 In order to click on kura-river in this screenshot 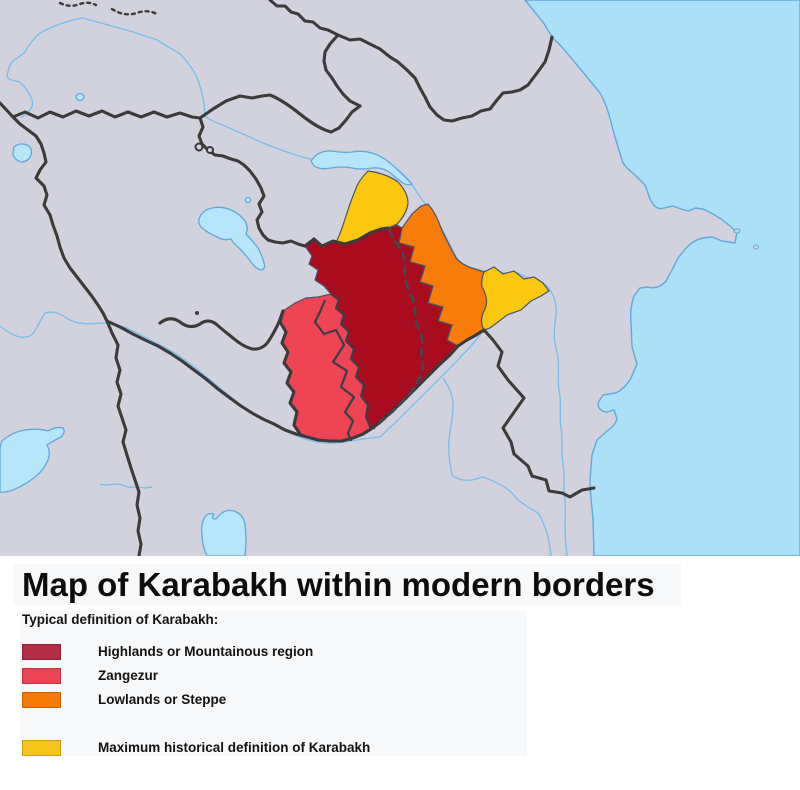, I will do `click(210, 90)`.